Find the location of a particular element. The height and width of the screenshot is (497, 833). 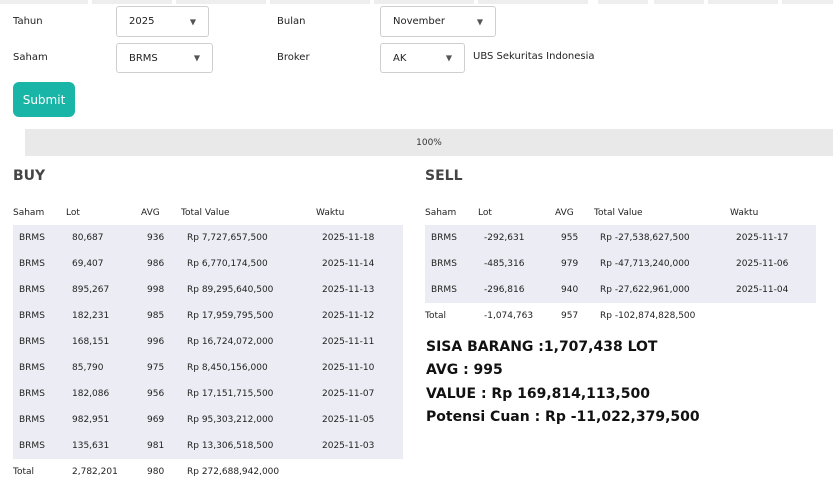

summary-value: VALUE : Rp 169,814,113,500 is located at coordinates (538, 394).